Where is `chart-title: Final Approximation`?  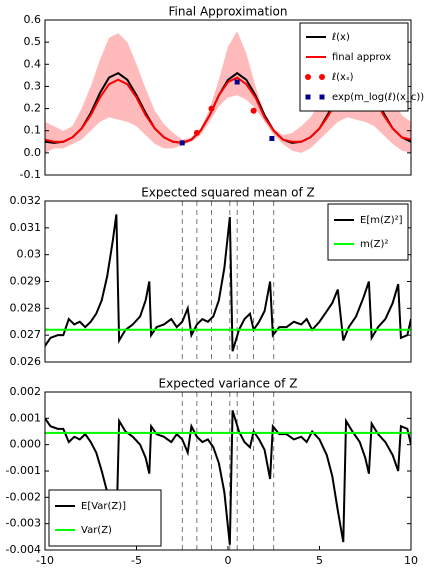
chart-title: Final Approximation is located at coordinates (227, 12).